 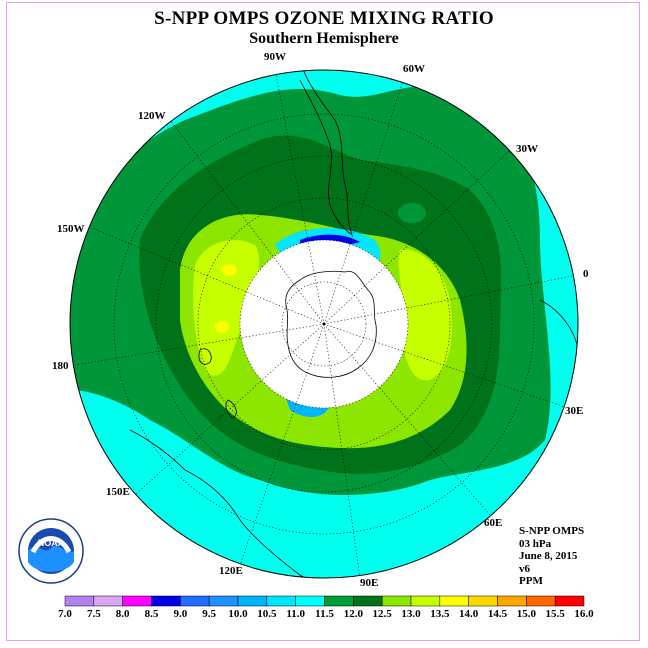 I want to click on lon-label-90e: 90E, so click(x=369, y=583).